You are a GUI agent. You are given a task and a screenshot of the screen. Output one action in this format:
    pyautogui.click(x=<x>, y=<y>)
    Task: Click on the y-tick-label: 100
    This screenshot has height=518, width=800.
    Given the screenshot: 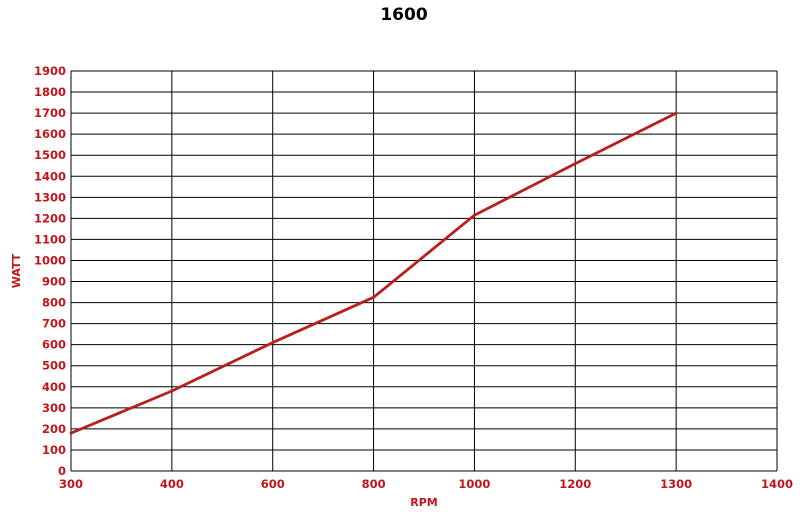 What is the action you would take?
    pyautogui.click(x=54, y=450)
    